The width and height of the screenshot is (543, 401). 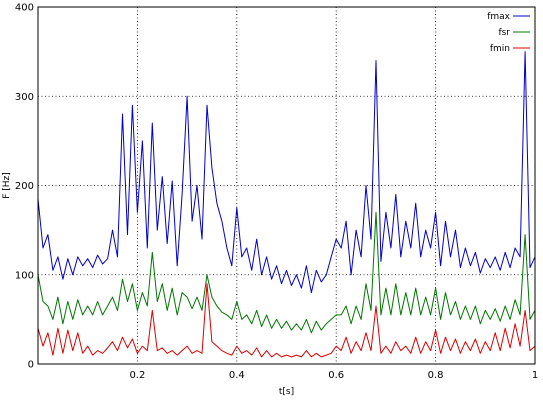 What do you see at coordinates (24, 8) in the screenshot?
I see `y-tick-label: 400` at bounding box center [24, 8].